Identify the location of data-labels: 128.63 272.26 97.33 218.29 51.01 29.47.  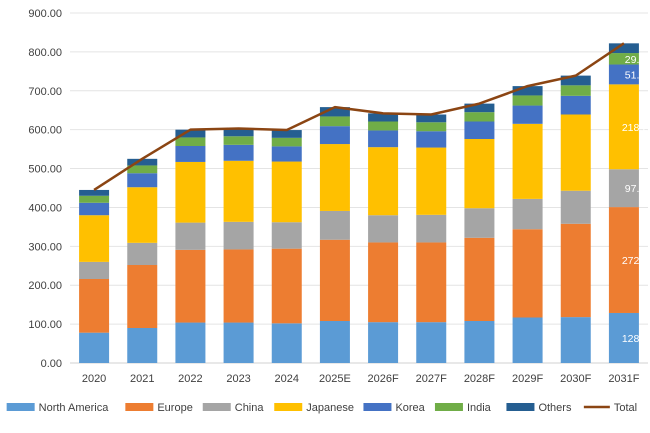
(636, 199).